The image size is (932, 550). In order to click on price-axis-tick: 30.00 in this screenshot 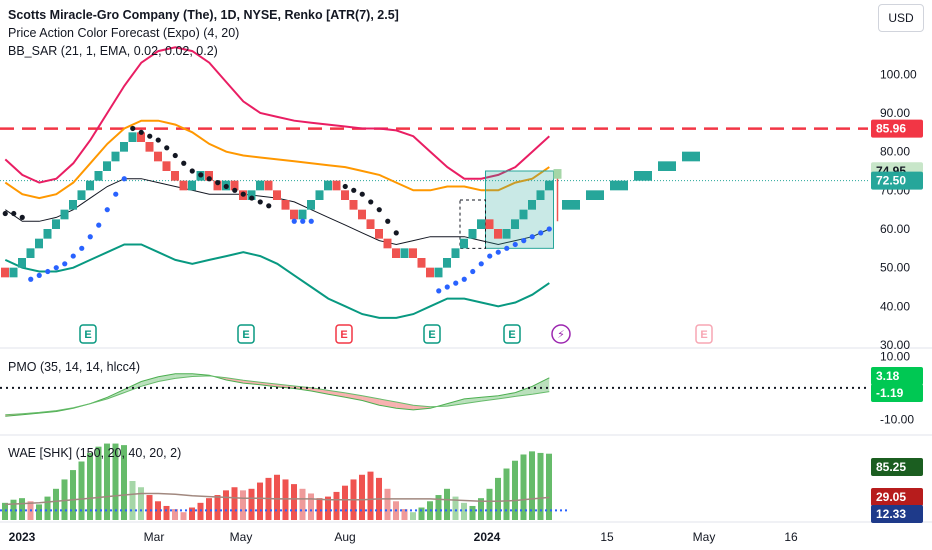, I will do `click(895, 345)`.